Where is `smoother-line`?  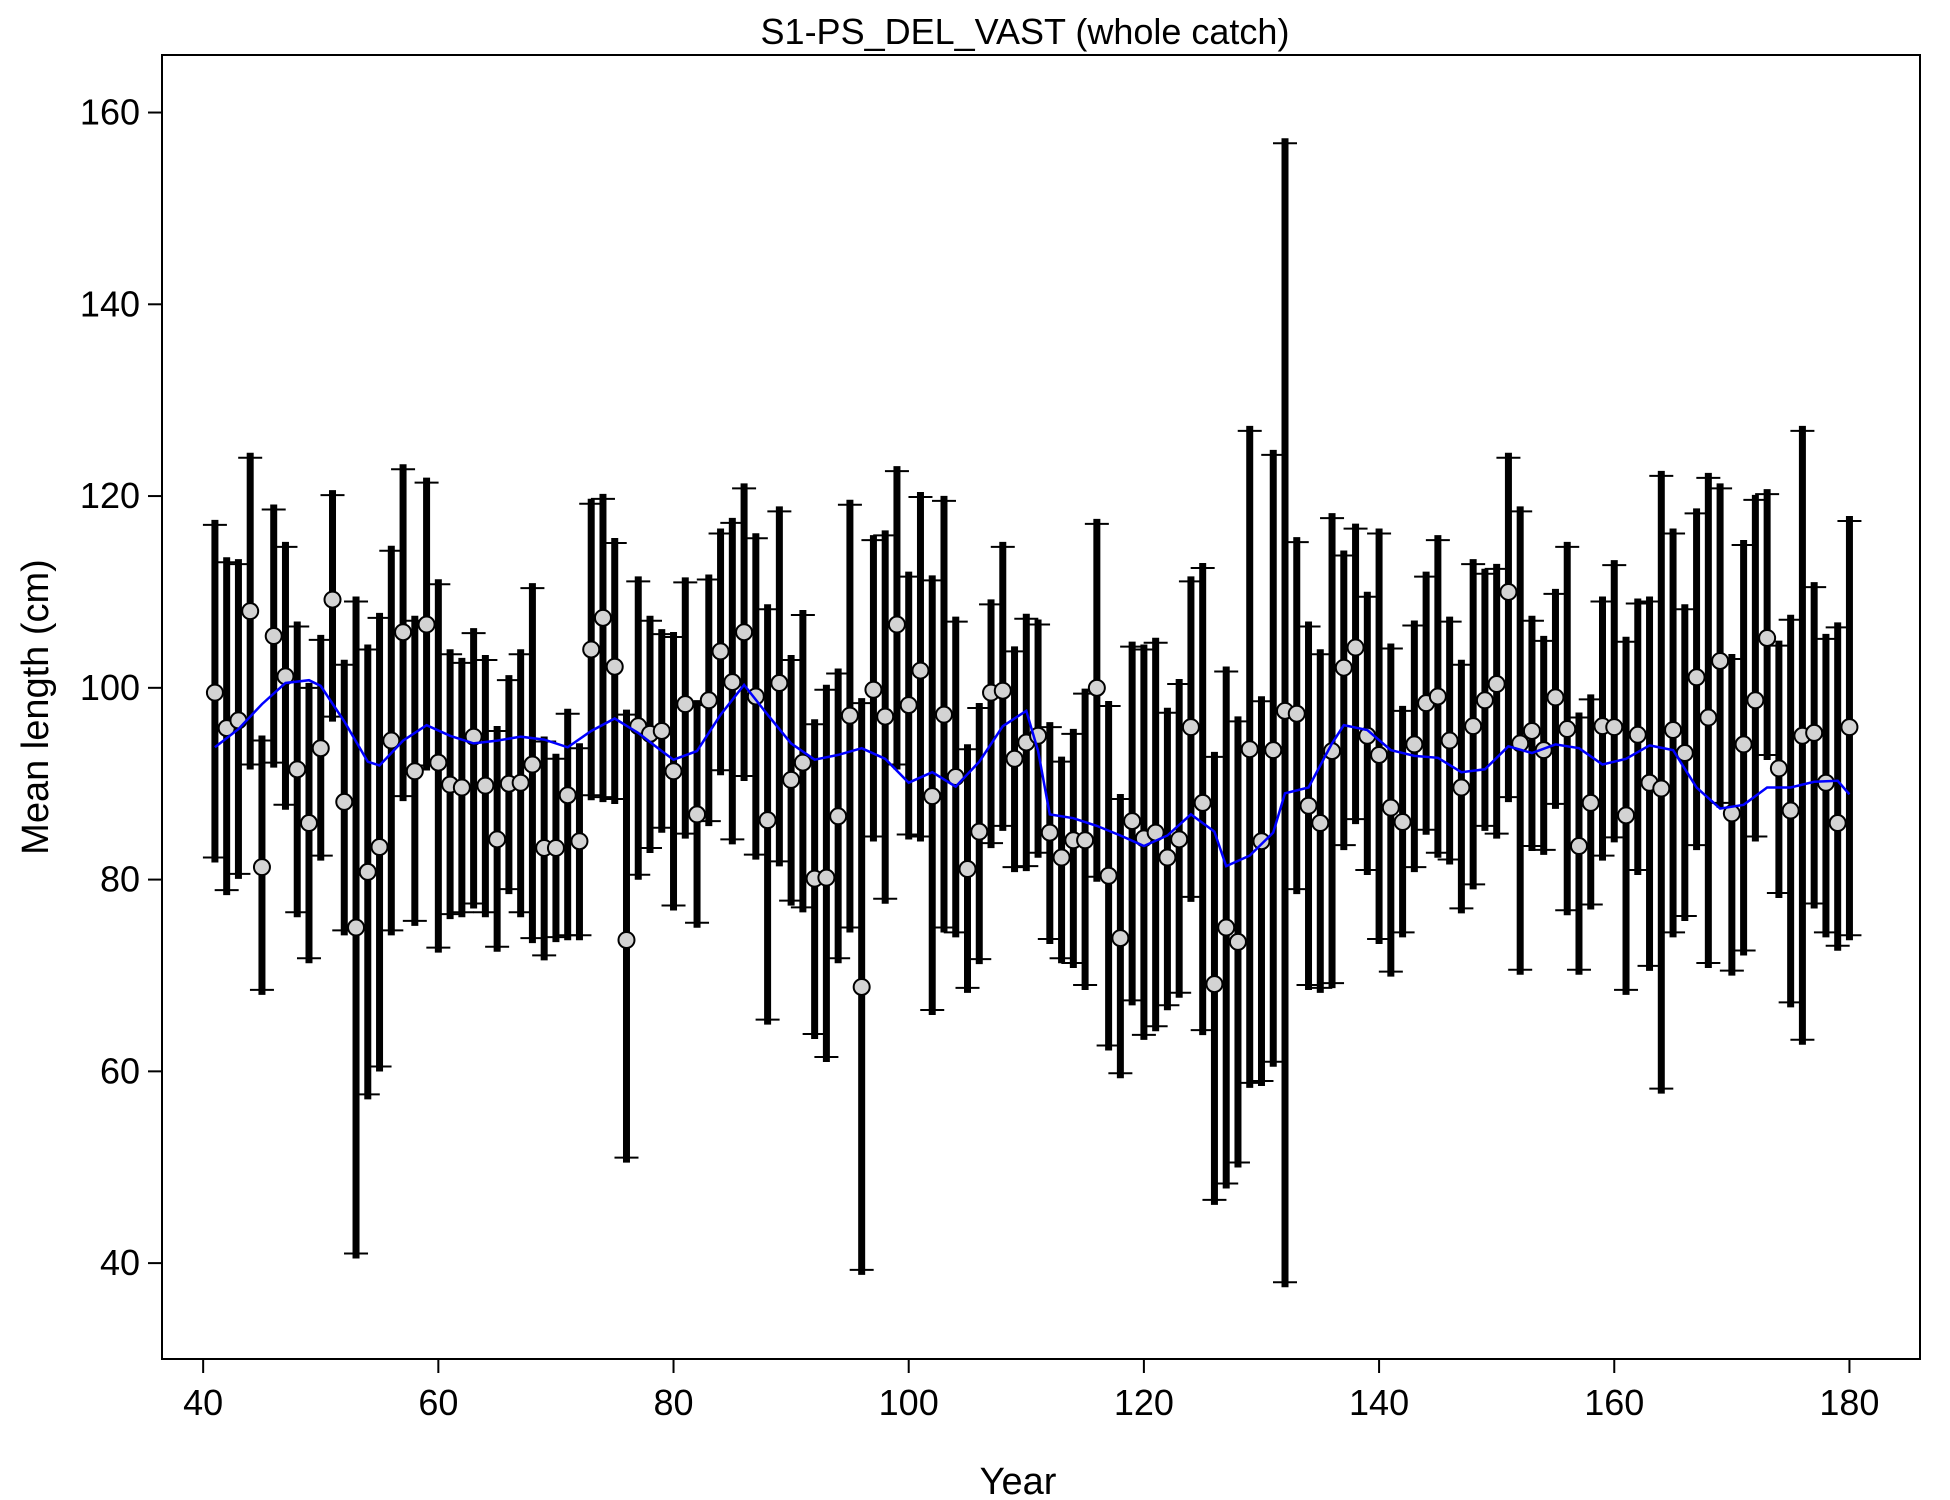
smoother-line is located at coordinates (1032, 773).